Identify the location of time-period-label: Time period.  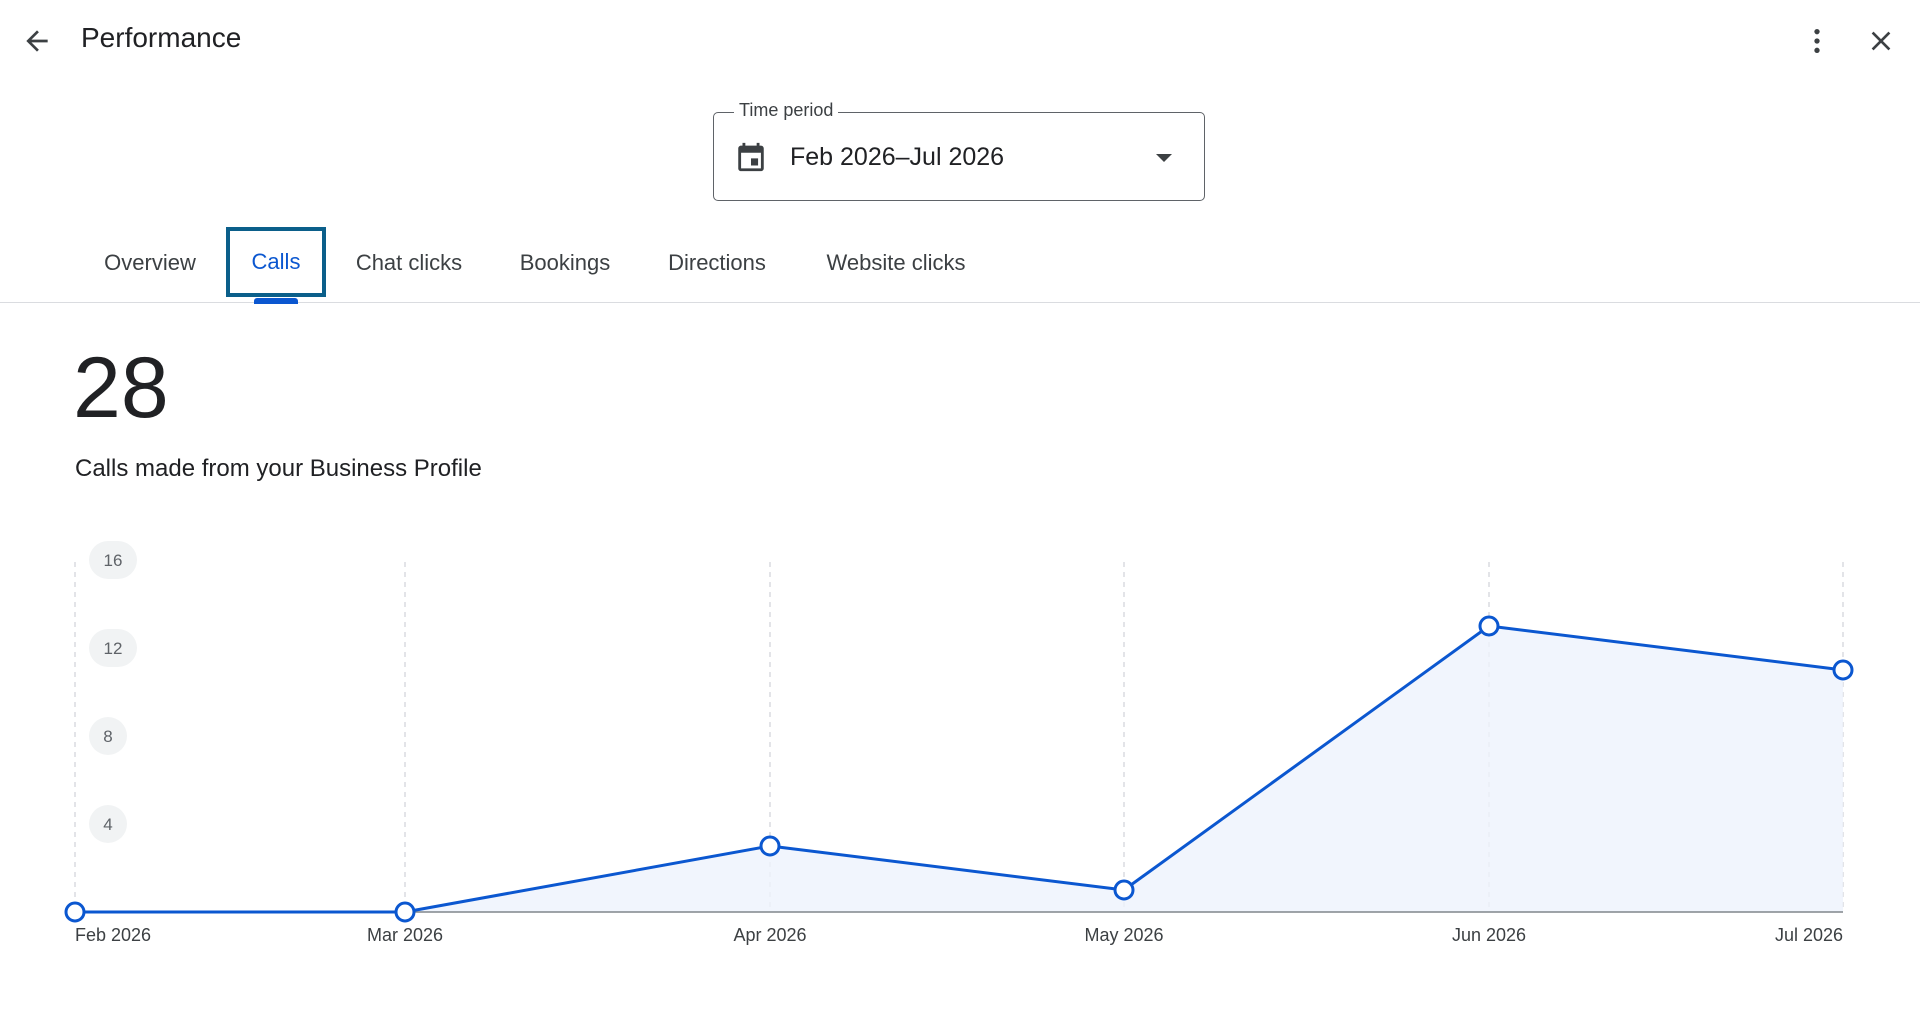
(786, 110).